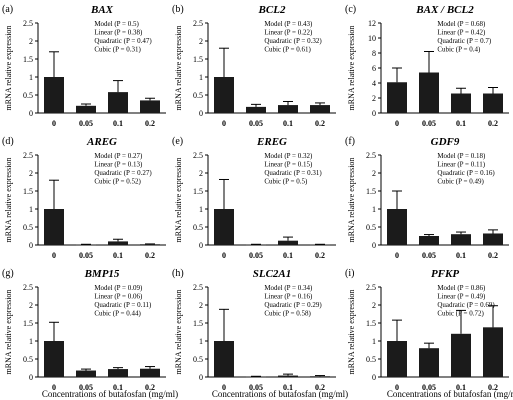 The height and width of the screenshot is (400, 513). Describe the element at coordinates (349, 273) in the screenshot. I see `panel-letter: (i)` at that location.